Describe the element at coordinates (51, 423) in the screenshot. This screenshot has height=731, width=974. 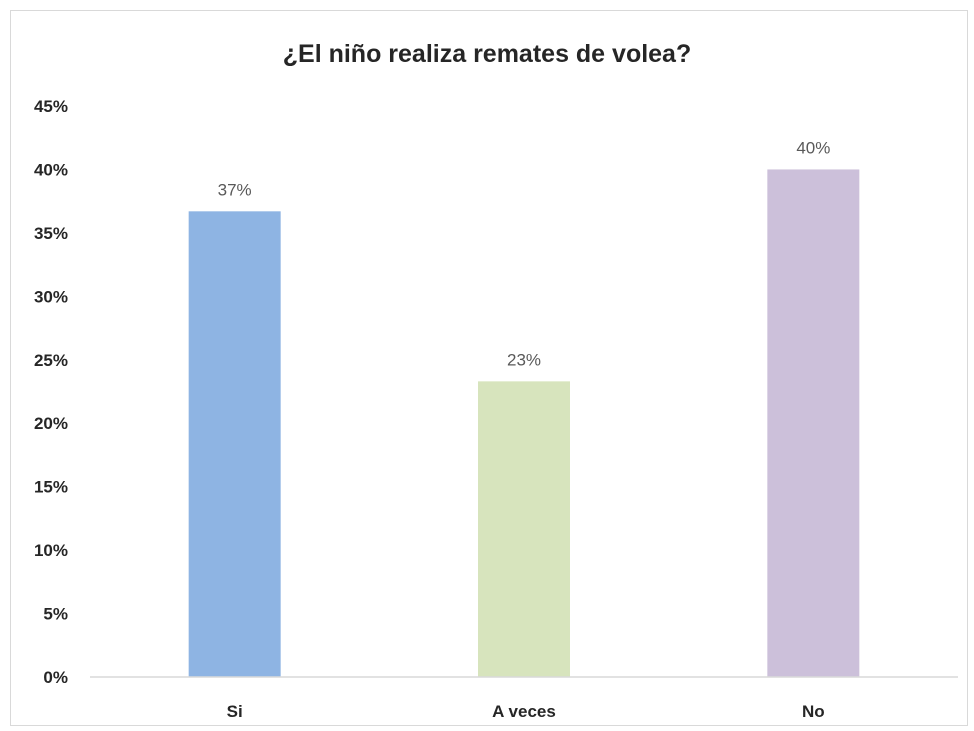
I see `y-tick-label: 20%` at that location.